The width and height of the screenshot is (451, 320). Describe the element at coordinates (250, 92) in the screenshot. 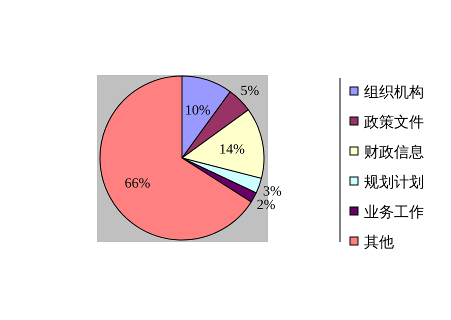

I see `data-label: 5%` at that location.